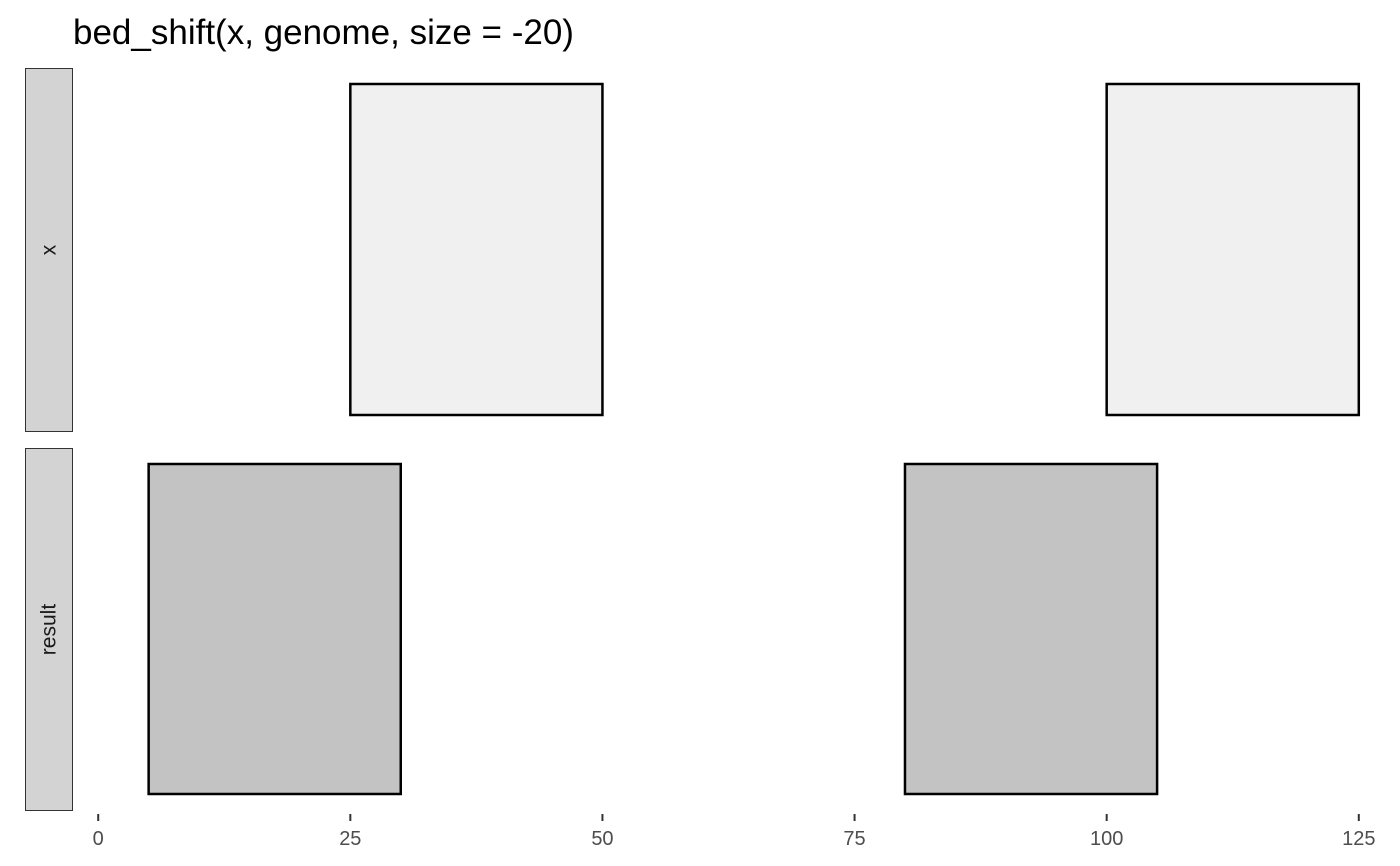  Describe the element at coordinates (854, 839) in the screenshot. I see `x-tick-label: 75` at that location.